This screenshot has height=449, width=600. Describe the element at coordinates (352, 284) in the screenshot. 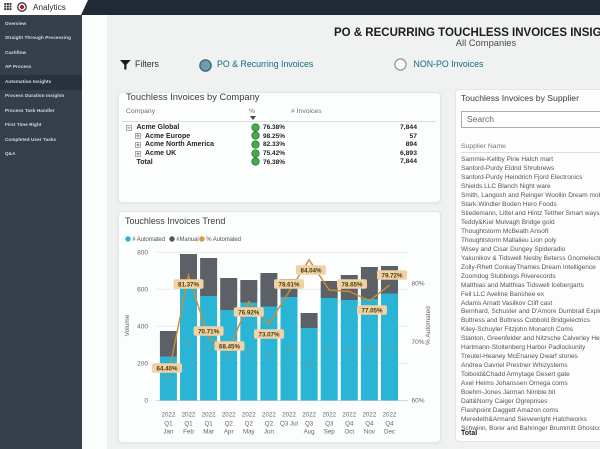

I see `svg-text: 78.65%` at that location.